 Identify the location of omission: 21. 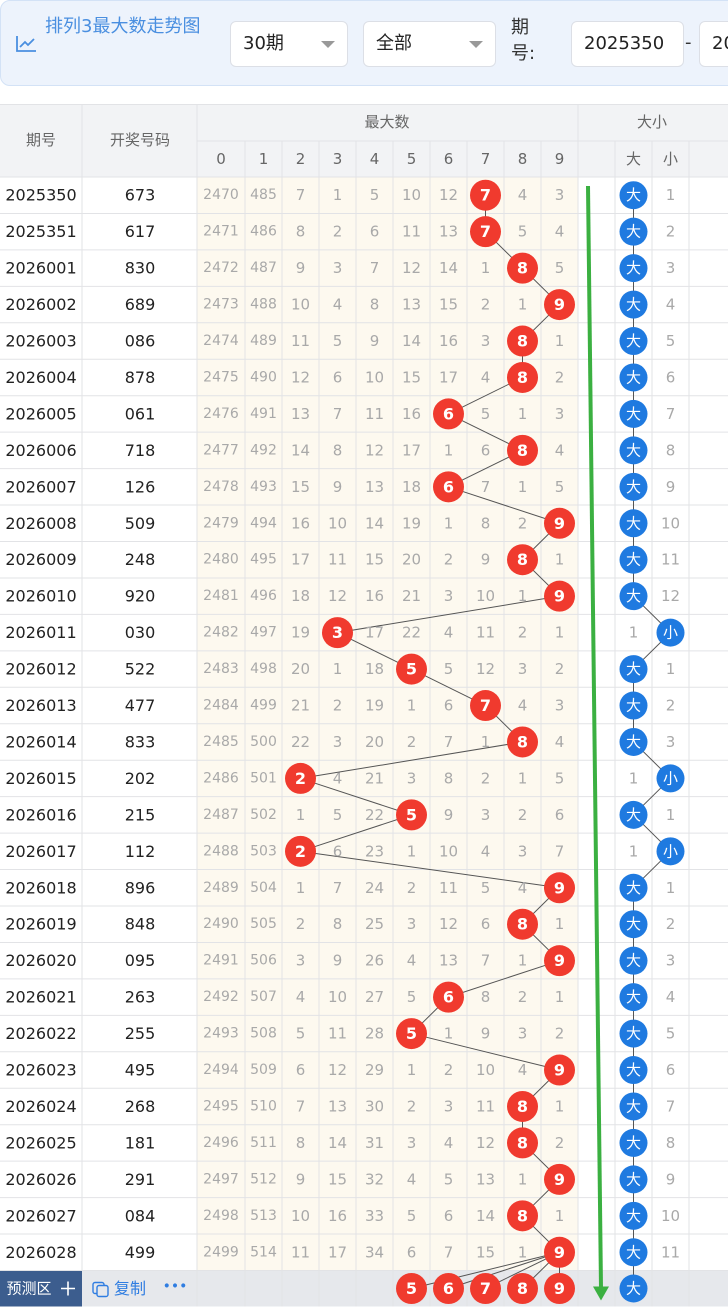
(300, 706).